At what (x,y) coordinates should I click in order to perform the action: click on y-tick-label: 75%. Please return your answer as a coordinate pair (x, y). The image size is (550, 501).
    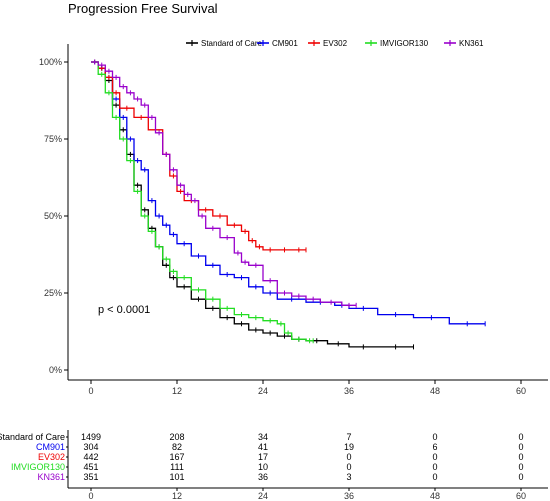
    Looking at the image, I should click on (53, 139).